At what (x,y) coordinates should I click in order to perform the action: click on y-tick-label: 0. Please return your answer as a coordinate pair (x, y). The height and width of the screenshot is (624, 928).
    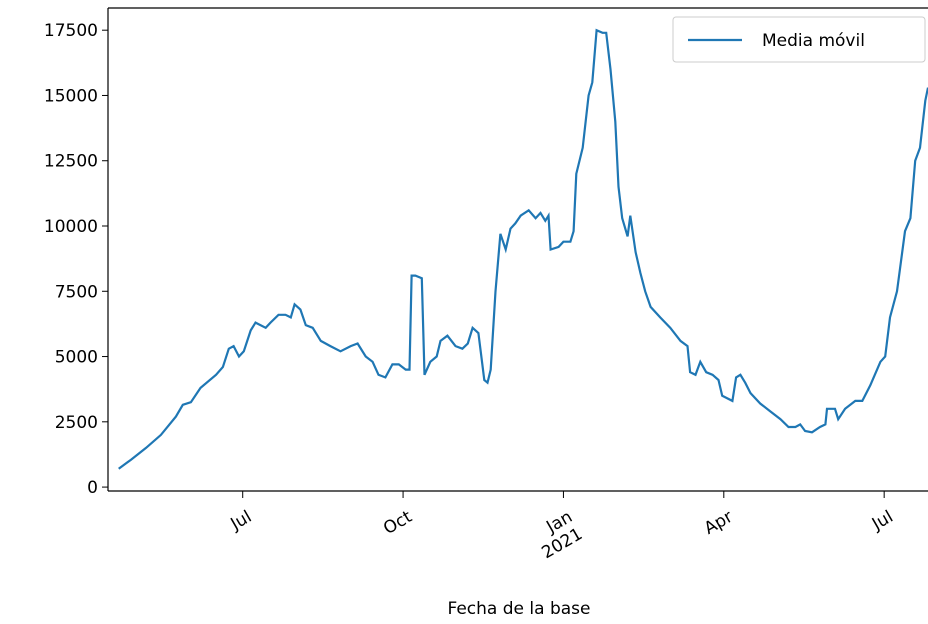
    Looking at the image, I should click on (92, 488).